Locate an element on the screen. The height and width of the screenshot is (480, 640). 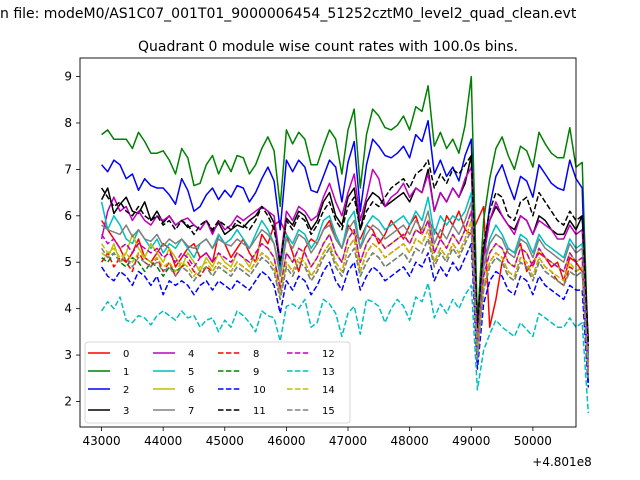
x-axis: 43000 44000 45000 46000 47000 48000 49000 50000 is located at coordinates (317, 437).